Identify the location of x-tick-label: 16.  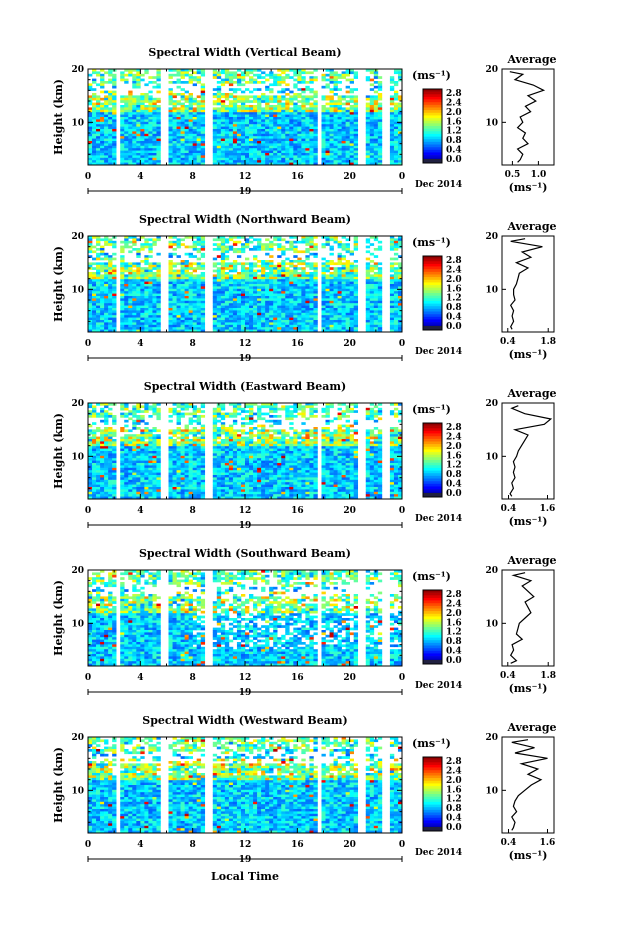
(297, 344).